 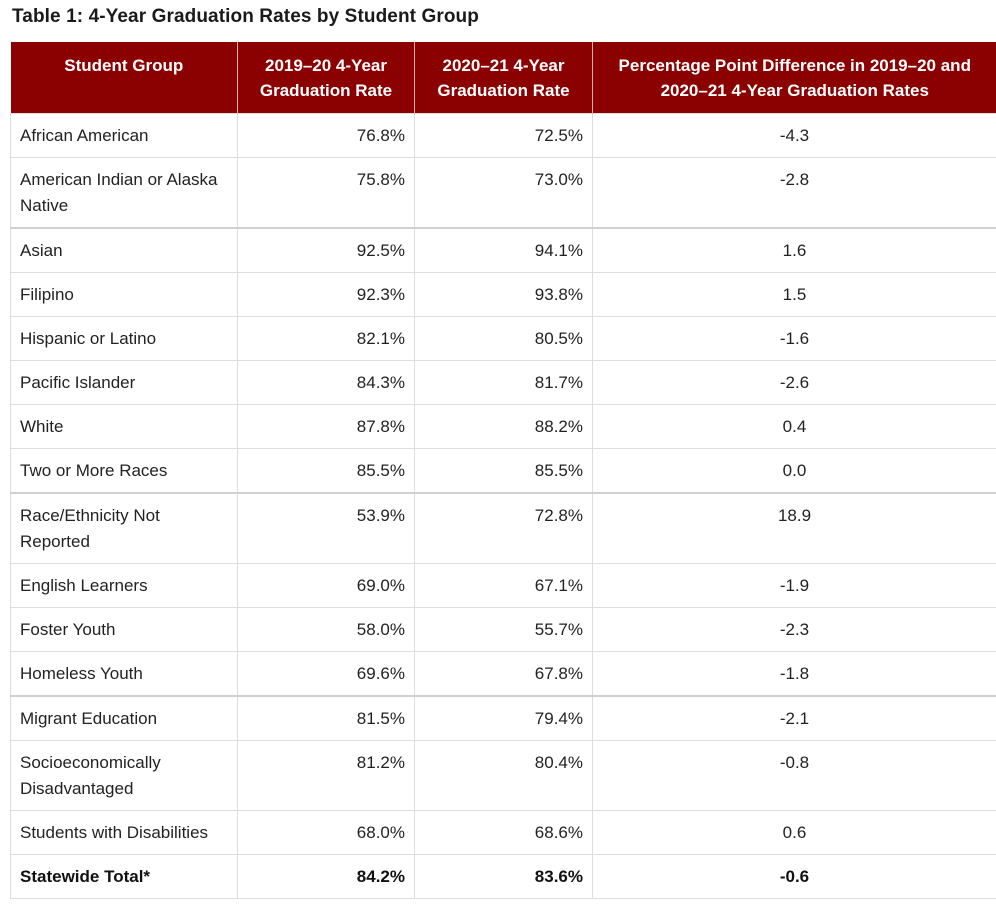 I want to click on rate-2019-20-cell: 84.2%, so click(x=326, y=876).